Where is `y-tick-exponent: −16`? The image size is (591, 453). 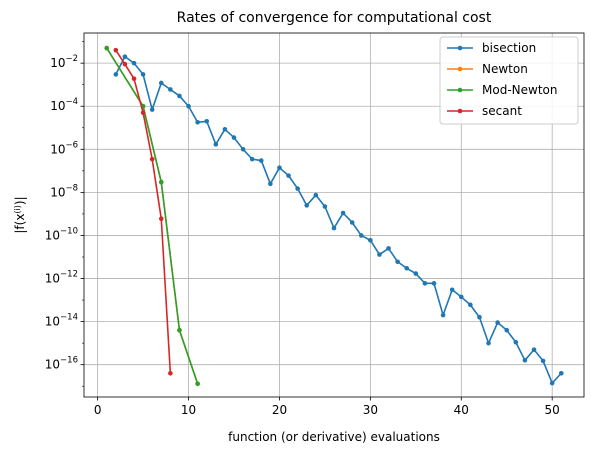
y-tick-exponent: −16 is located at coordinates (69, 361).